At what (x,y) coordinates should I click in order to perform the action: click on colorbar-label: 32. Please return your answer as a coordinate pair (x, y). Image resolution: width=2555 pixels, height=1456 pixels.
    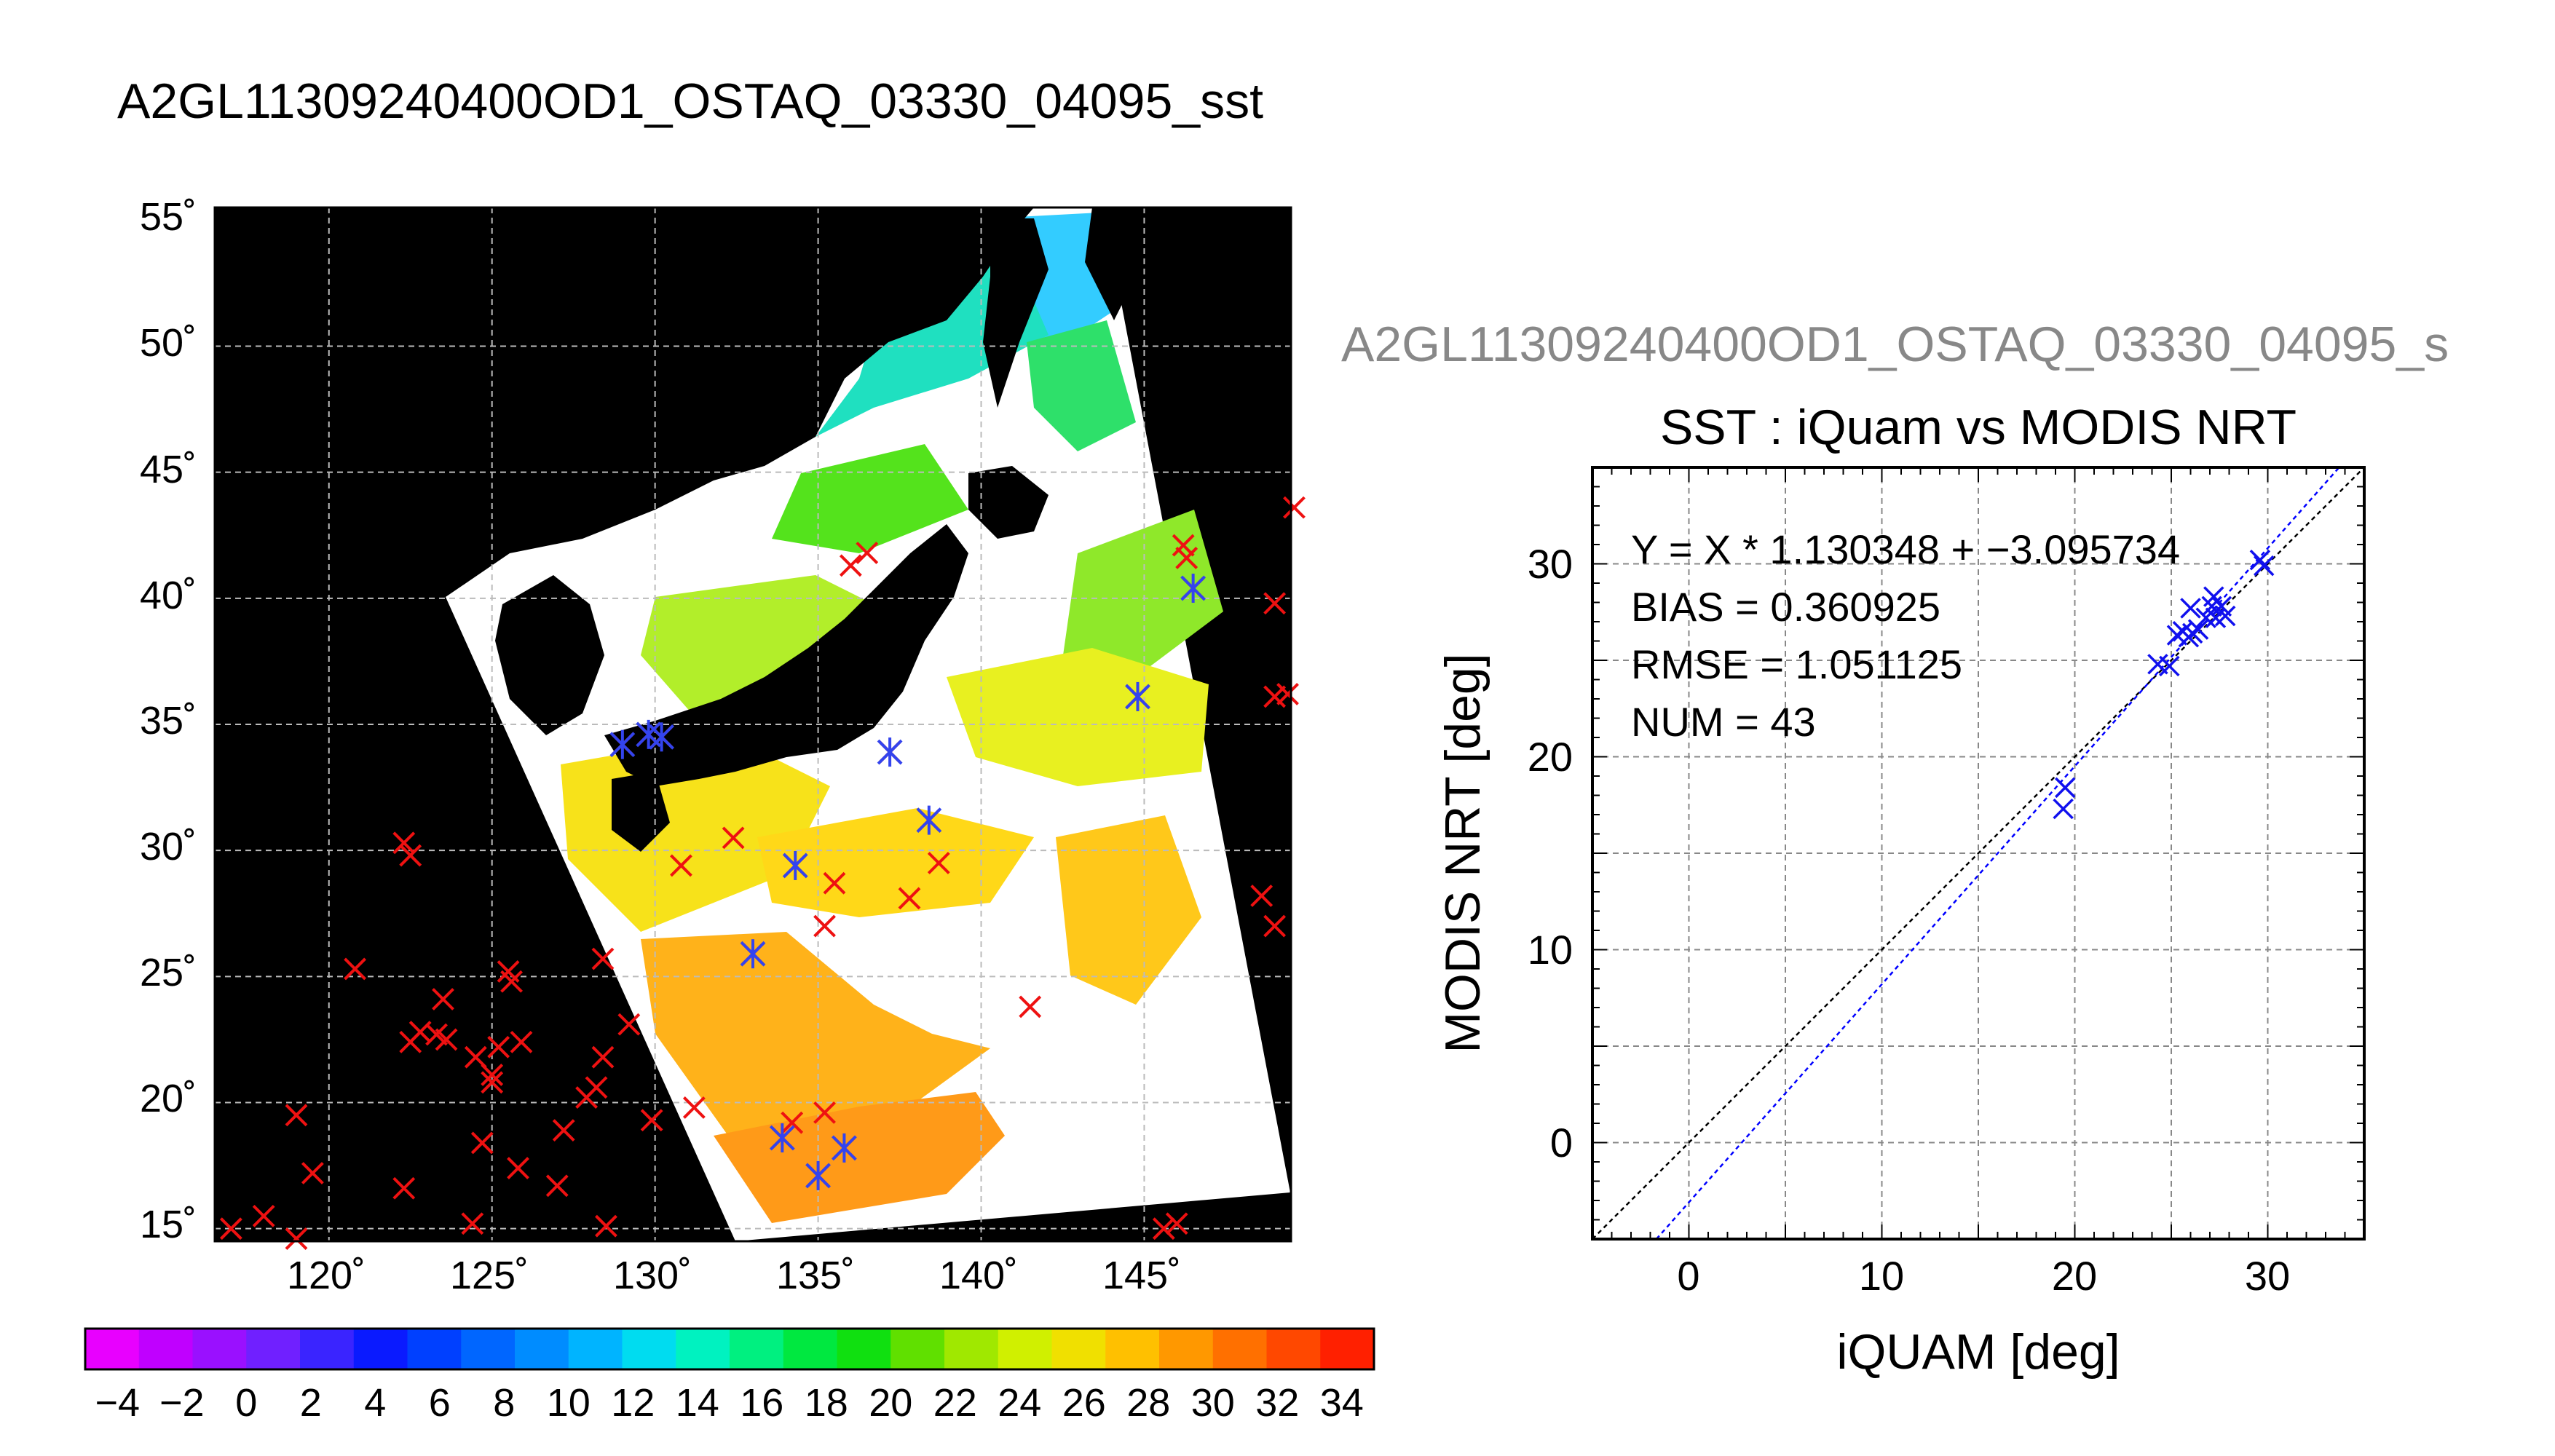
    Looking at the image, I should click on (1277, 1403).